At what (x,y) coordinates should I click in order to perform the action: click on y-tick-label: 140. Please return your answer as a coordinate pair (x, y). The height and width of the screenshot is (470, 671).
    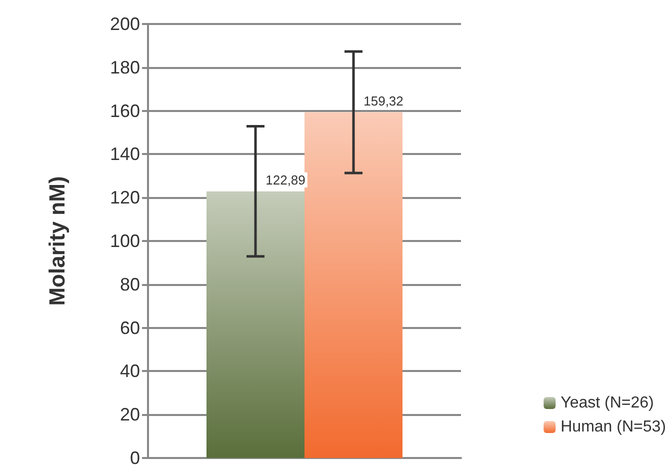
    Looking at the image, I should click on (125, 154).